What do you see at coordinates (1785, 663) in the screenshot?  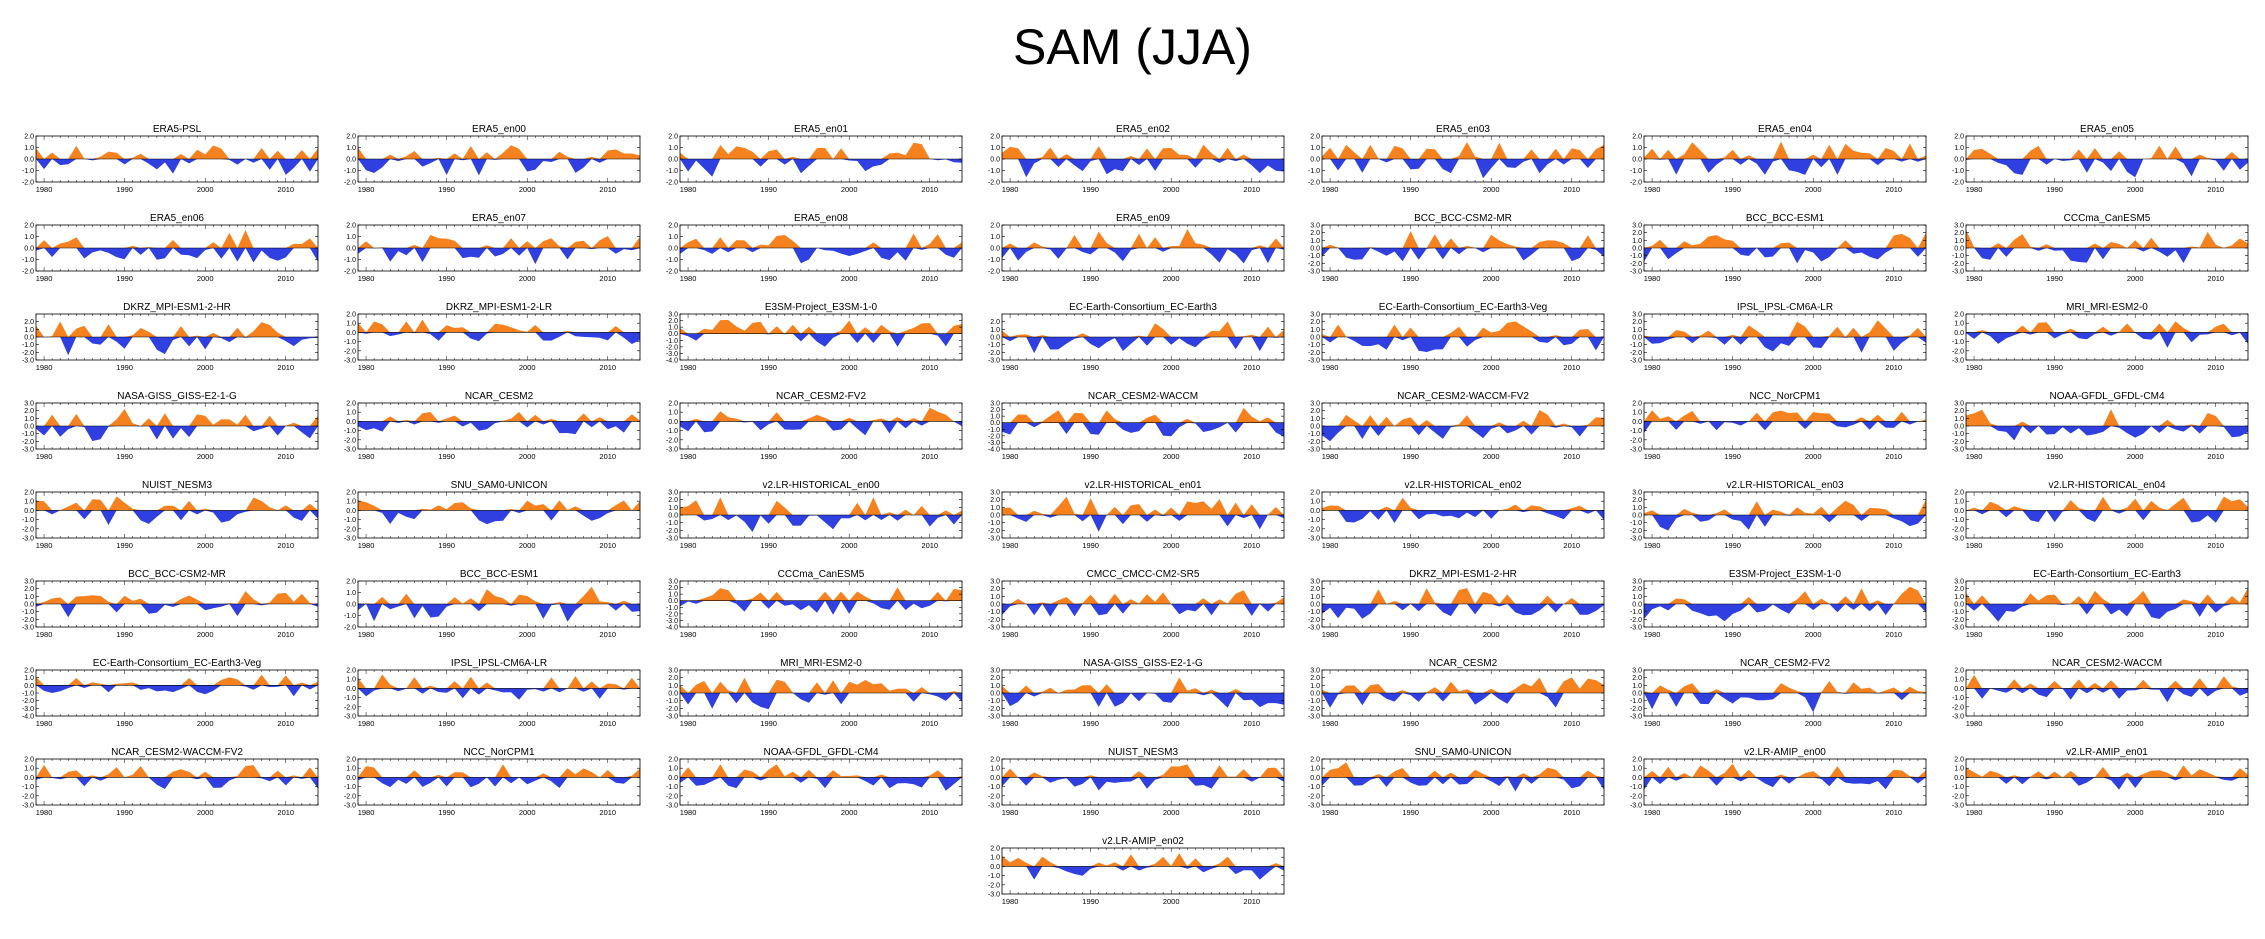 I see `panel-title: NCAR_CESM2-FV2` at bounding box center [1785, 663].